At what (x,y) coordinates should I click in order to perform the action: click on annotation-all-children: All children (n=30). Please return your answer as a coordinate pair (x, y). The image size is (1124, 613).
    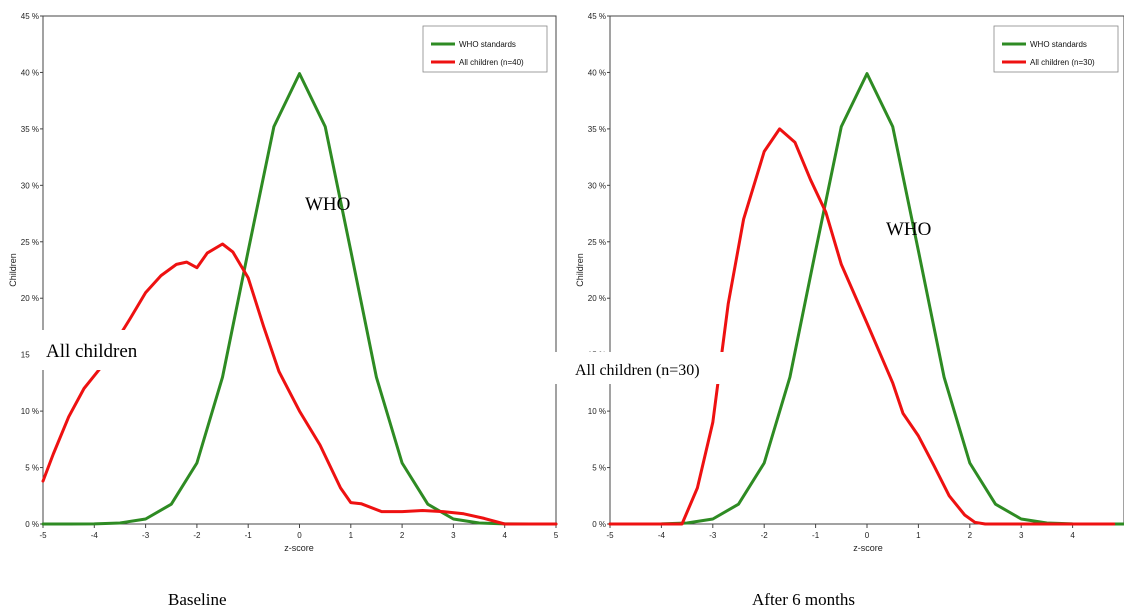
    Looking at the image, I should click on (637, 370).